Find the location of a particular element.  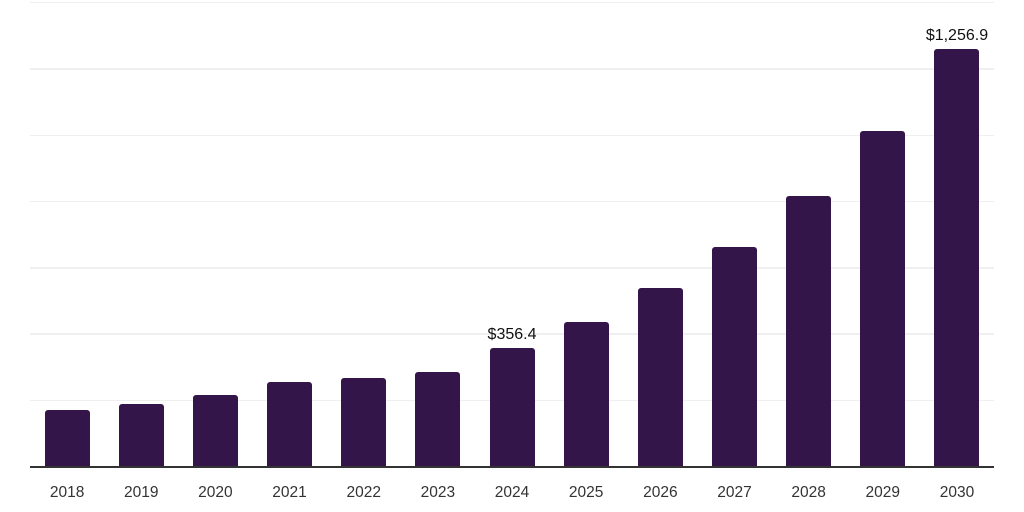

x-tick-2029: 2029 is located at coordinates (883, 492).